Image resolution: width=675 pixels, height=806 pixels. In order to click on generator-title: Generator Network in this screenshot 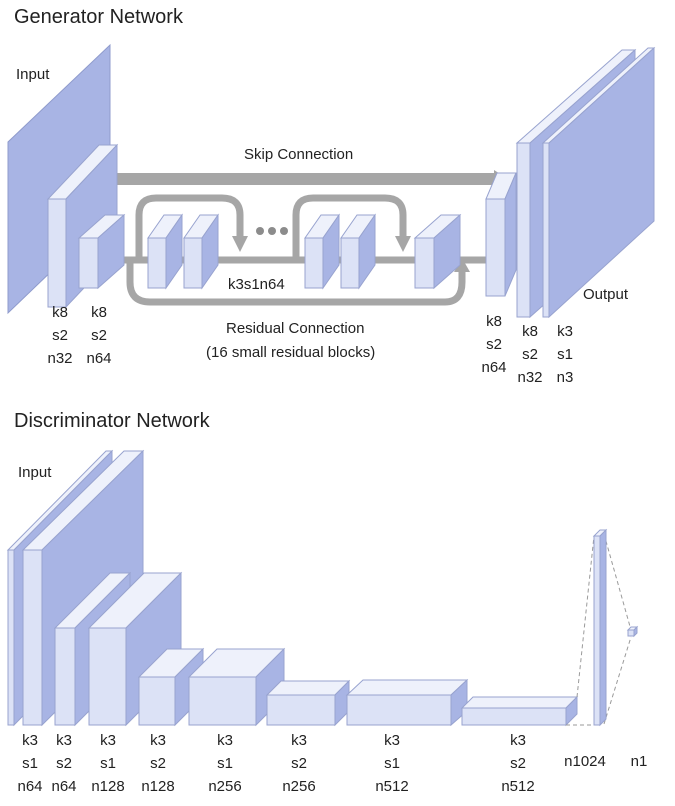, I will do `click(99, 17)`.